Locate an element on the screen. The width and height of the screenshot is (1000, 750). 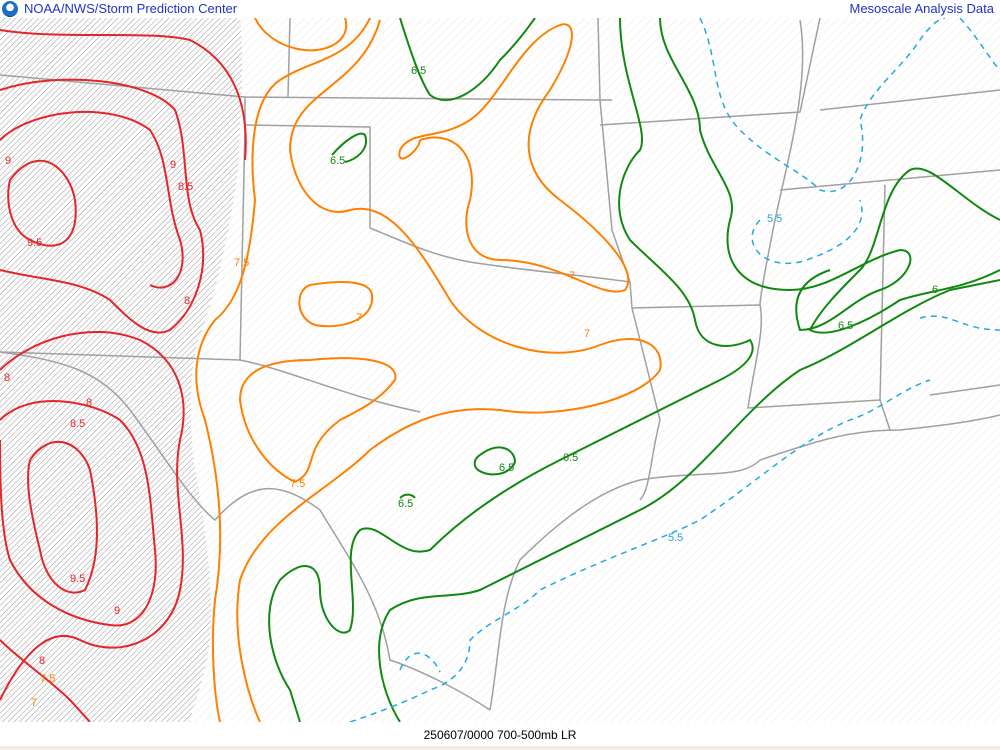
footer-bar is located at coordinates (500, 748).